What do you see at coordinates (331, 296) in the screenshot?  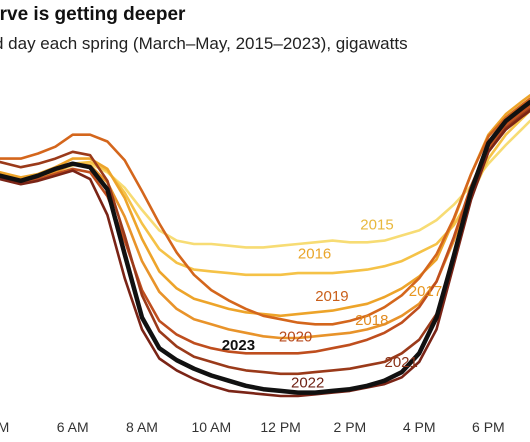 I see `series-label-2019: 2019` at bounding box center [331, 296].